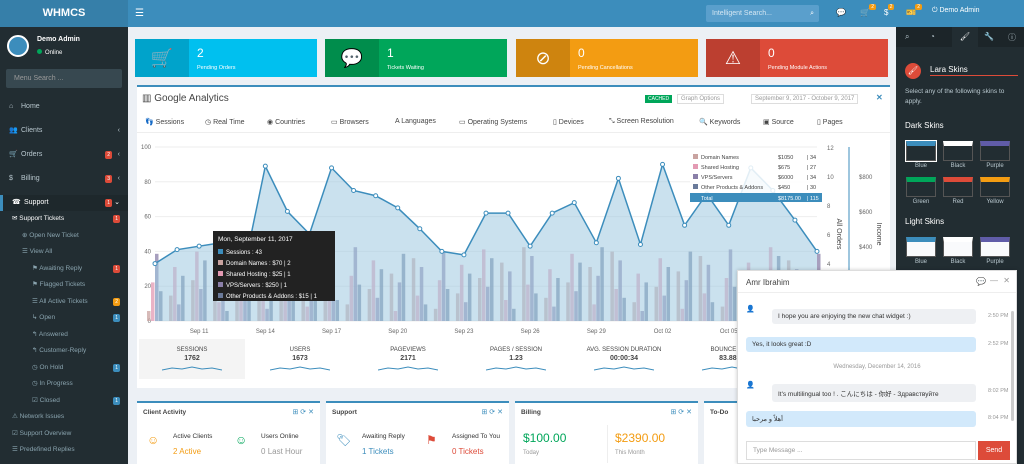 This screenshot has width=1024, height=464. Describe the element at coordinates (408, 359) in the screenshot. I see `ga-metric: PAGEVIEWS 2171` at that location.